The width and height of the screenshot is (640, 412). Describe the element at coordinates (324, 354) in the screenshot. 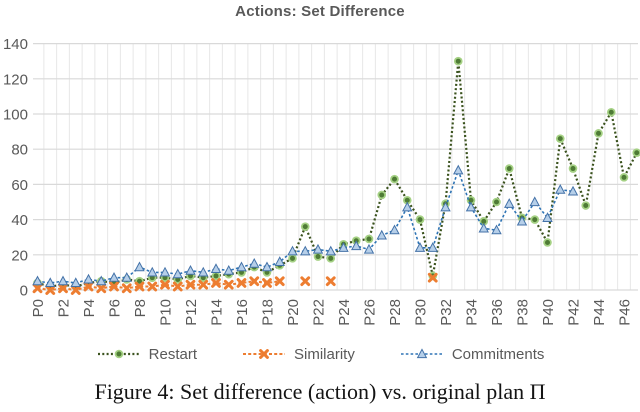

I see `legend-label-similarity: Similarity` at that location.